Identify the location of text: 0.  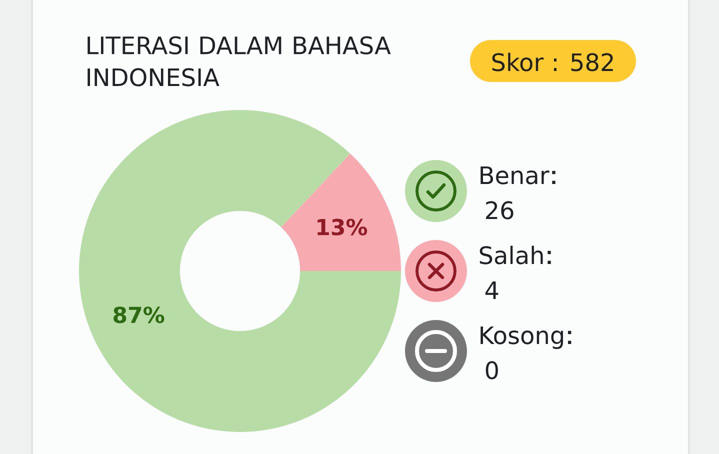
(492, 370).